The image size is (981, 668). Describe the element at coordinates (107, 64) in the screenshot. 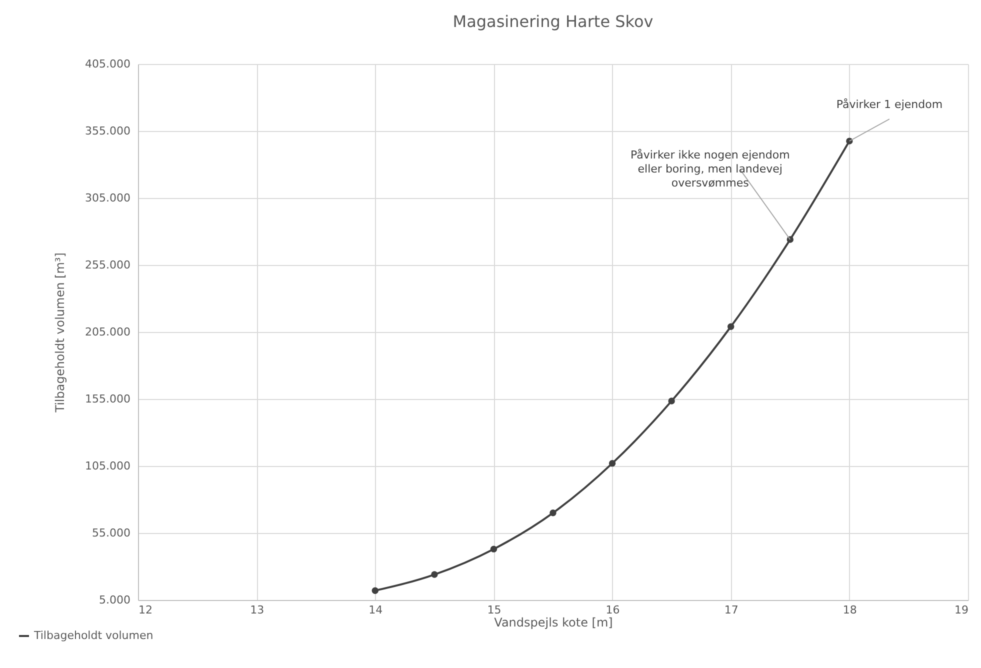

I see `y-tick-label: 405.000` at that location.